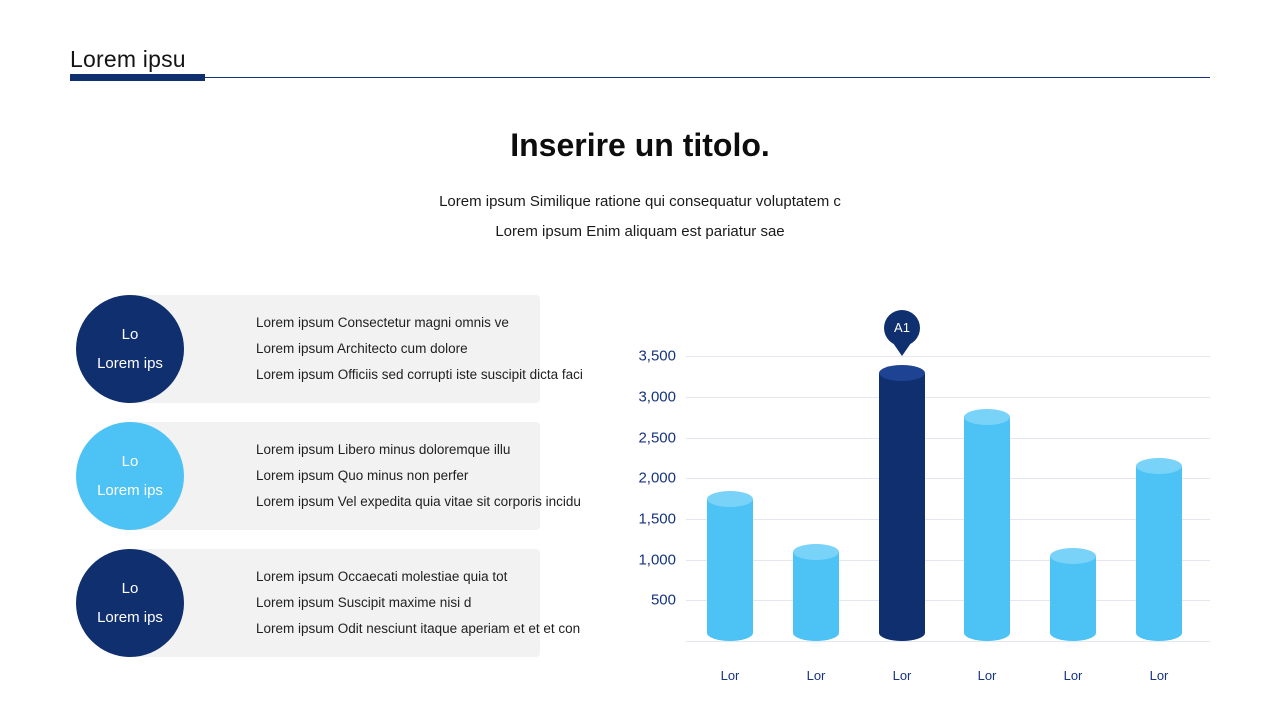 The height and width of the screenshot is (720, 1280). What do you see at coordinates (137, 77) in the screenshot?
I see `header-accent-bar` at bounding box center [137, 77].